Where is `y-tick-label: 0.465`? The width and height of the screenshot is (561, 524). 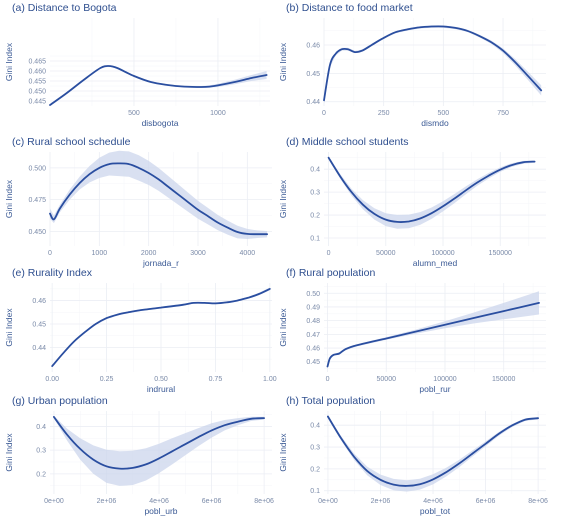 y-tick-label: 0.465 is located at coordinates (37, 62).